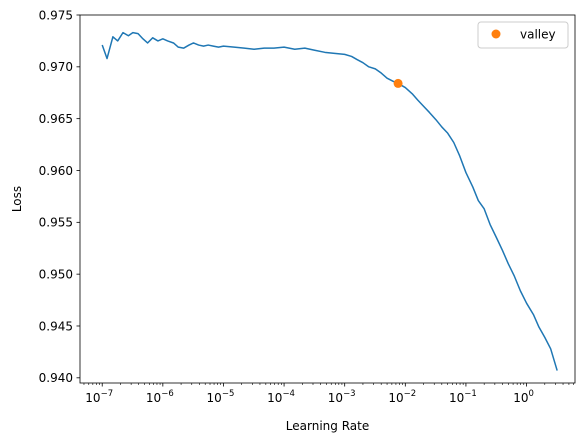 The height and width of the screenshot is (442, 584). I want to click on x-tick-label: 10⁻⁴, so click(281, 397).